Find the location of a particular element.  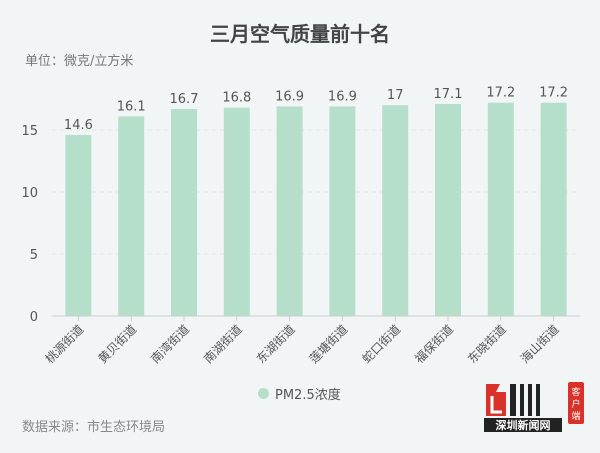

x-tick-label: 桃源街道 is located at coordinates (64, 344).